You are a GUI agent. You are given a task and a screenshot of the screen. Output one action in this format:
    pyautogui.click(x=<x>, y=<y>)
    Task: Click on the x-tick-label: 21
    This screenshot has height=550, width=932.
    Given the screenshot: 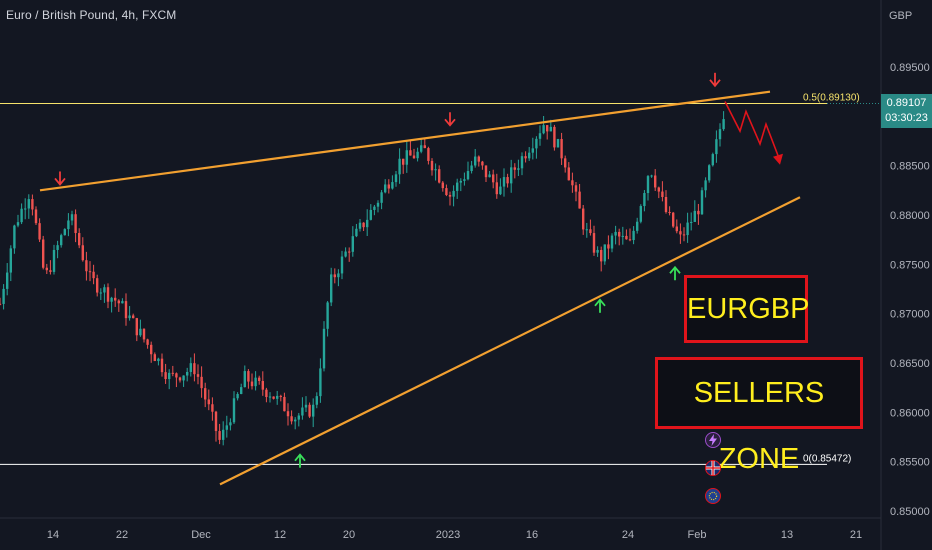 What is the action you would take?
    pyautogui.click(x=856, y=535)
    